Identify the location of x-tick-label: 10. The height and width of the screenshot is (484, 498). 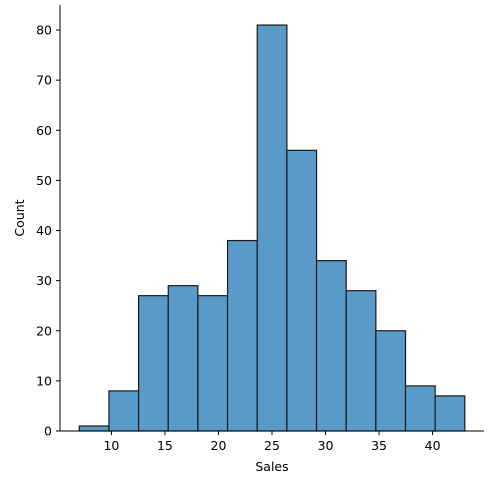
(111, 445).